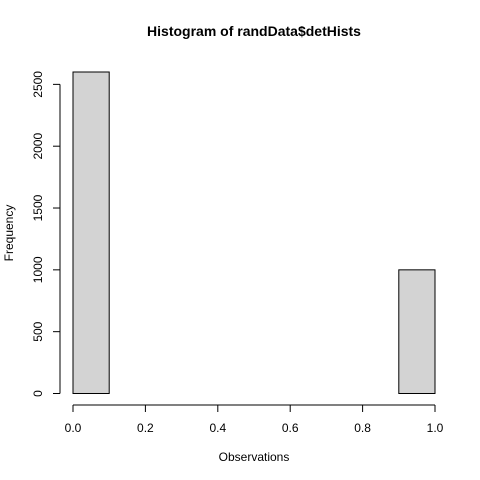 This screenshot has width=480, height=480. Describe the element at coordinates (290, 428) in the screenshot. I see `x-tick-label: 0.6` at that location.